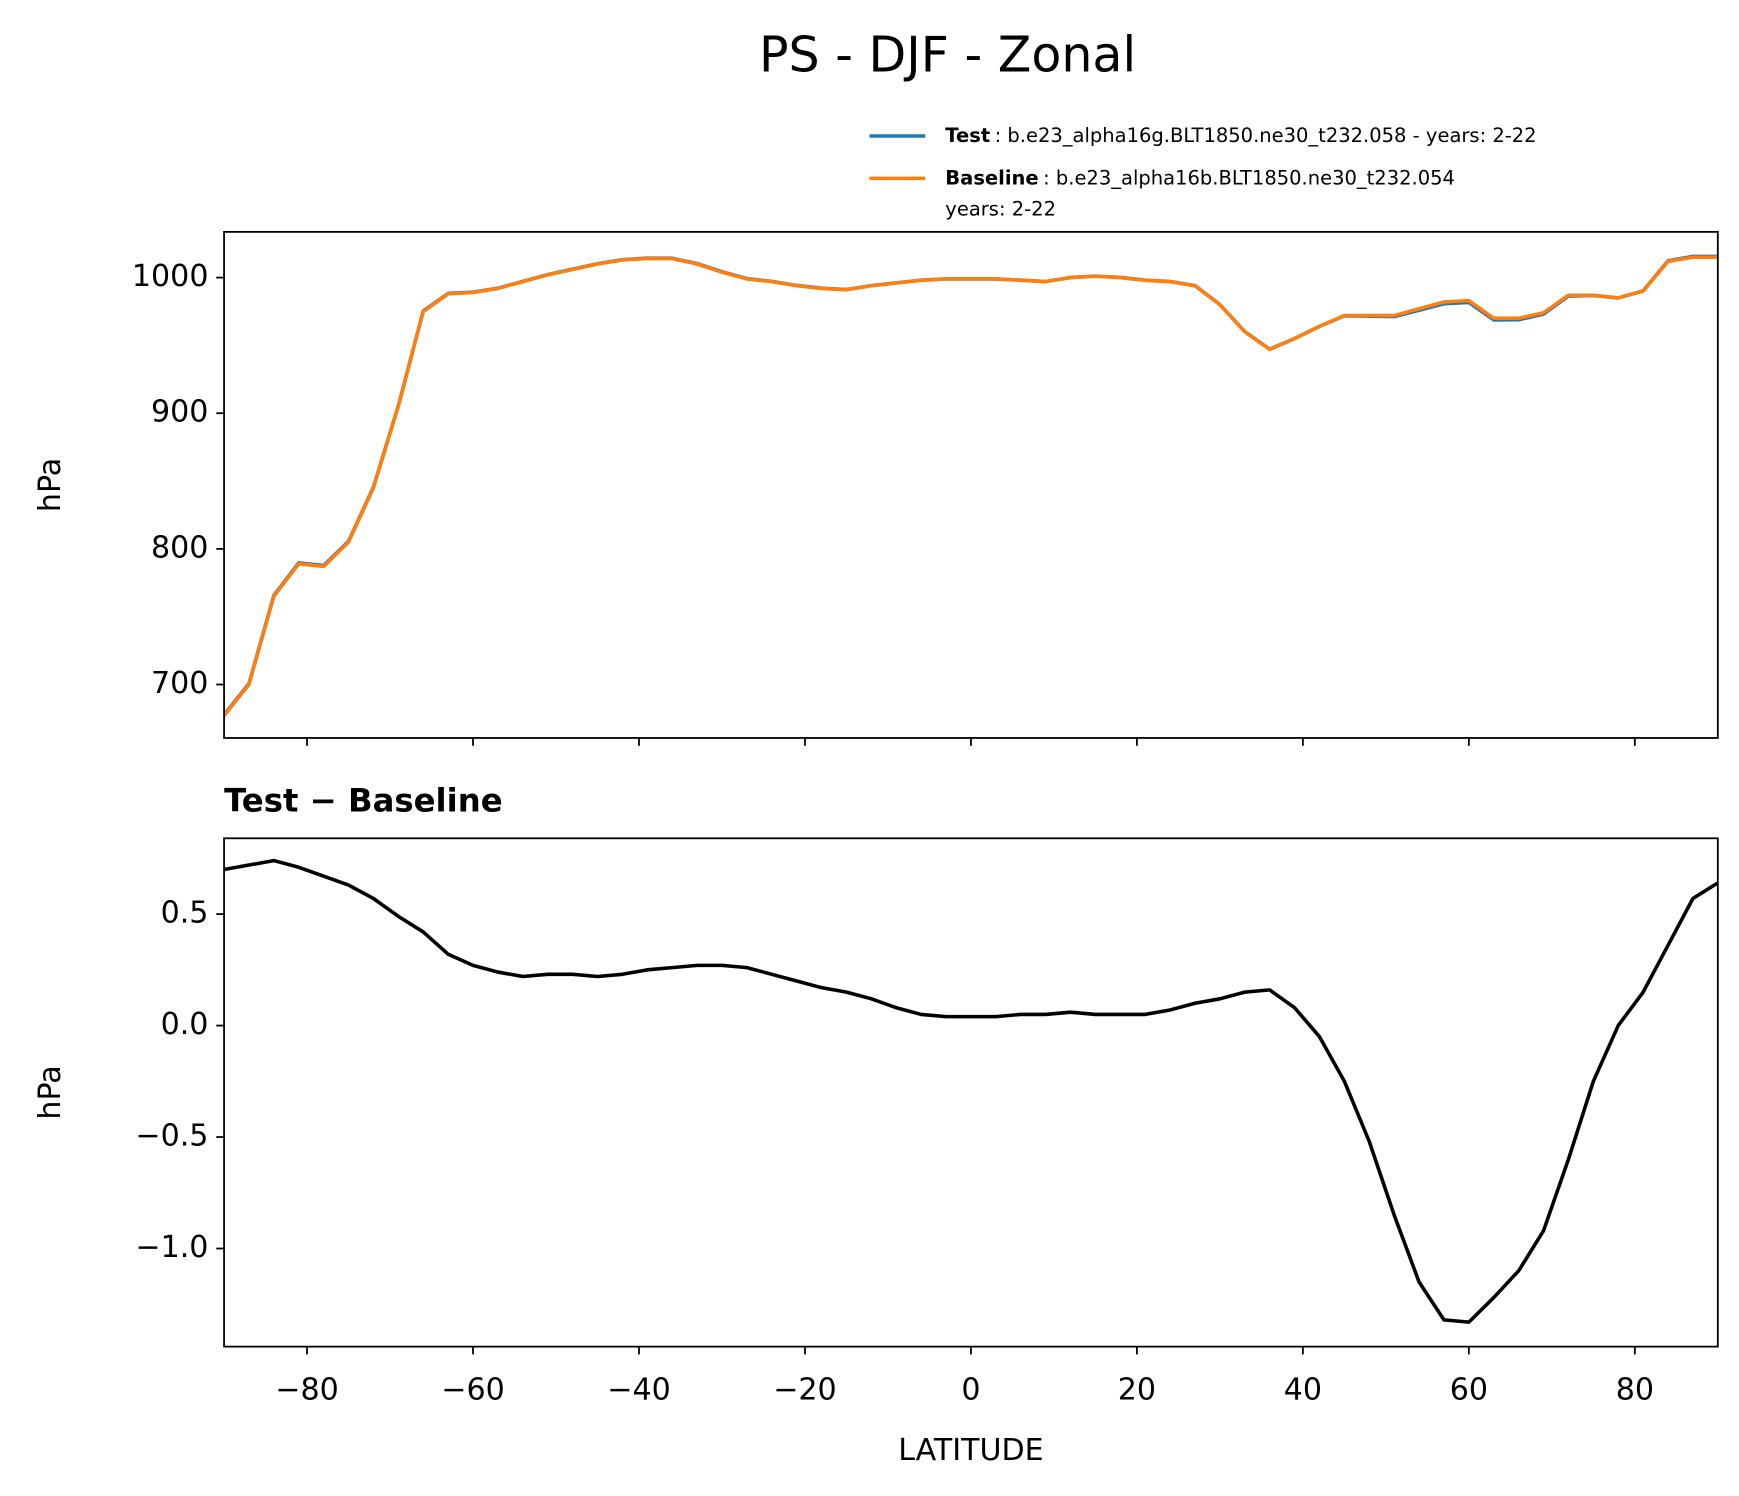 The width and height of the screenshot is (1739, 1496). I want to click on legend-name: Baseline, so click(991, 177).